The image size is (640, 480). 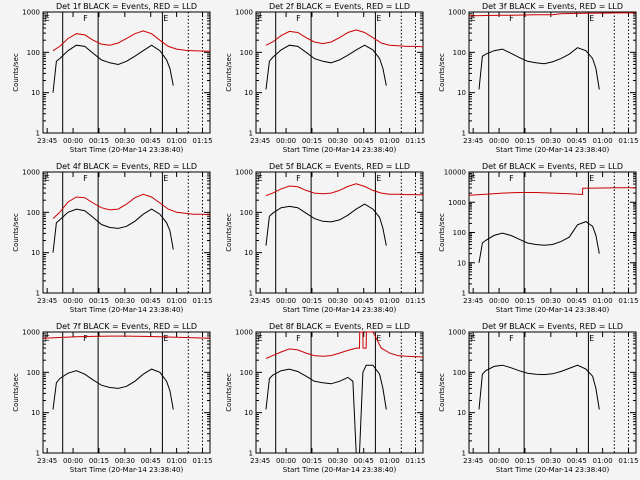 What do you see at coordinates (339, 326) in the screenshot?
I see `panel-title: Det 8f BLACK = Events, RED = LLD` at bounding box center [339, 326].